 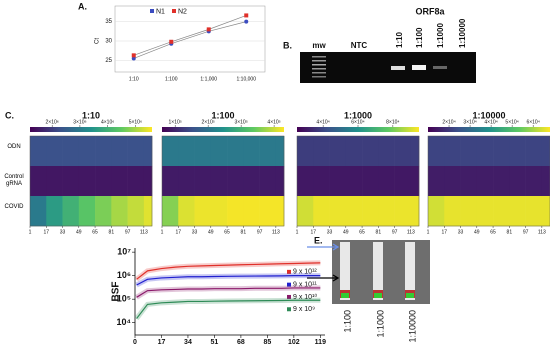 What do you see at coordinates (91, 115) in the screenshot?
I see `heatmap-title: 1:10` at bounding box center [91, 115].